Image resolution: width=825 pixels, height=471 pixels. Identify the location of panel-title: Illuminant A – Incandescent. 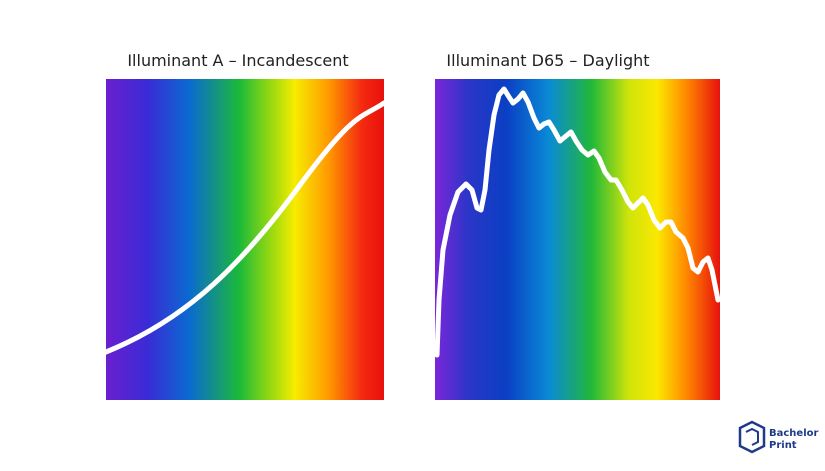
(237, 60).